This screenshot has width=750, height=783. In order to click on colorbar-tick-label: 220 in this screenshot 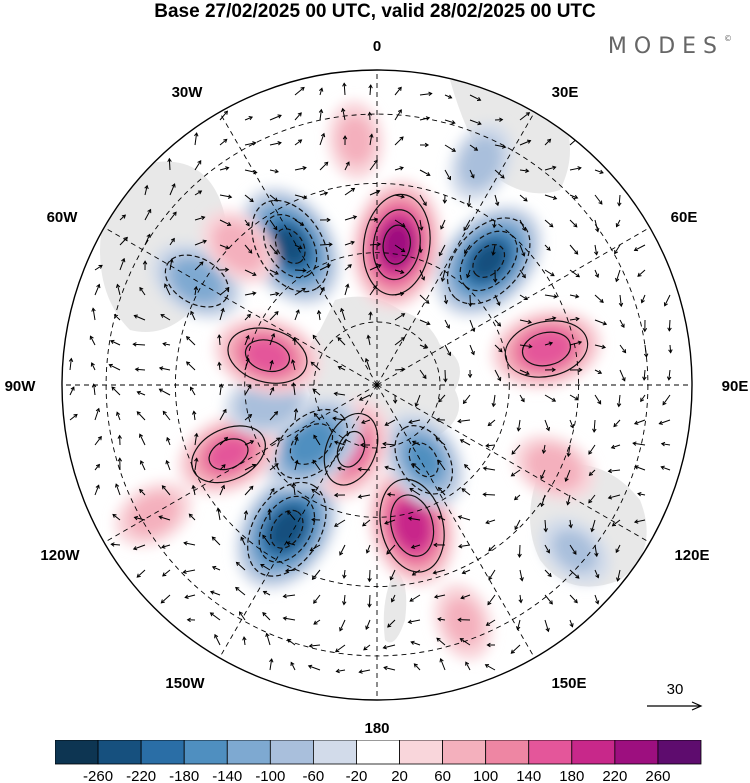, I will do `click(614, 775)`.